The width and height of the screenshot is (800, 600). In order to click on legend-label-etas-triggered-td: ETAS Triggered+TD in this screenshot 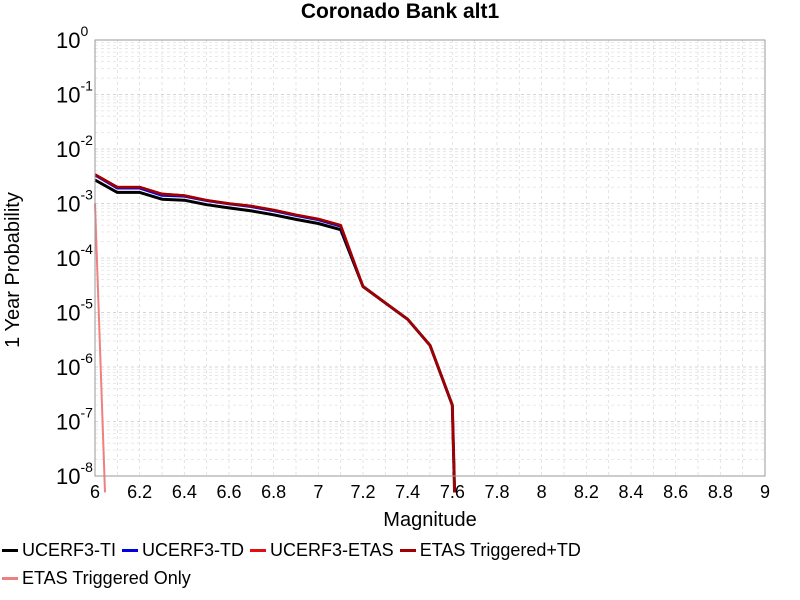, I will do `click(500, 549)`.